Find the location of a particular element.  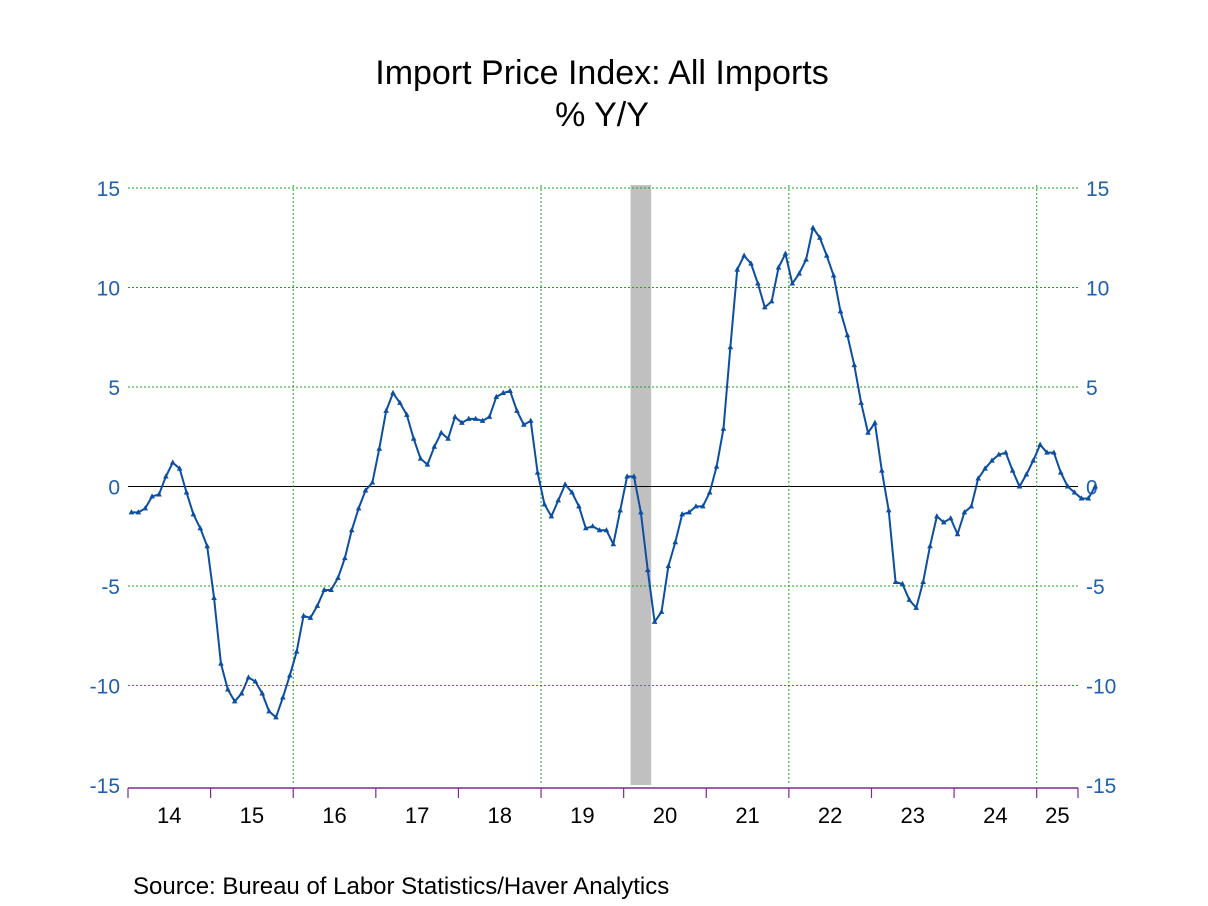

chart-subtitle: % Y/Y is located at coordinates (602, 115).